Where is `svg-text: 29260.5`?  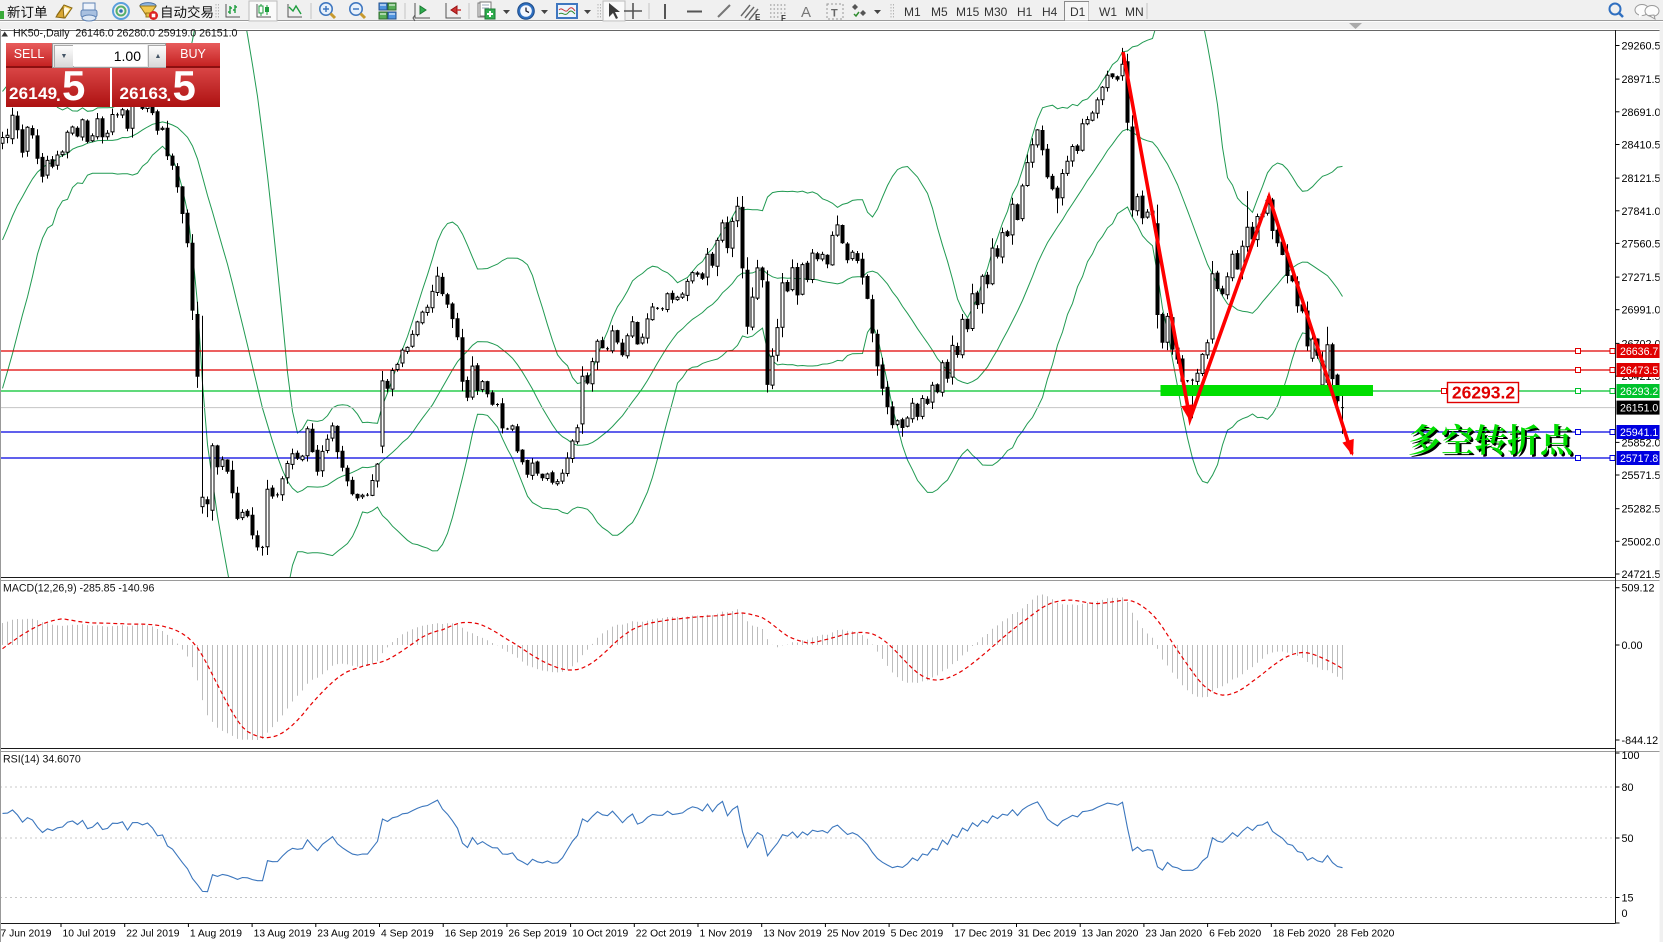
svg-text: 29260.5 is located at coordinates (1641, 47).